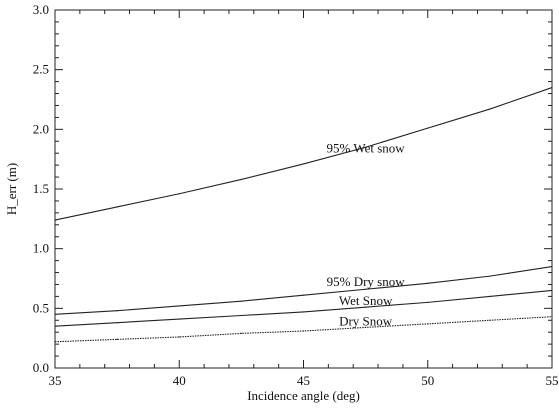 The image size is (559, 408). I want to click on x-tick-label: 40, so click(179, 380).